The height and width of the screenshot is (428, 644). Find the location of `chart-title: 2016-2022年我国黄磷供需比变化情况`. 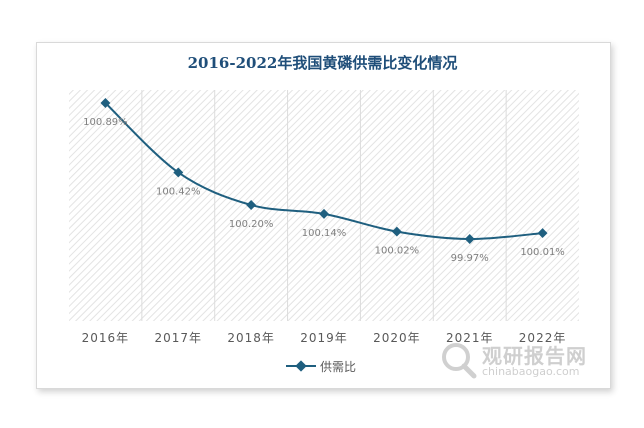

chart-title: 2016-2022年我国黄磷供需比变化情况 is located at coordinates (322, 63).